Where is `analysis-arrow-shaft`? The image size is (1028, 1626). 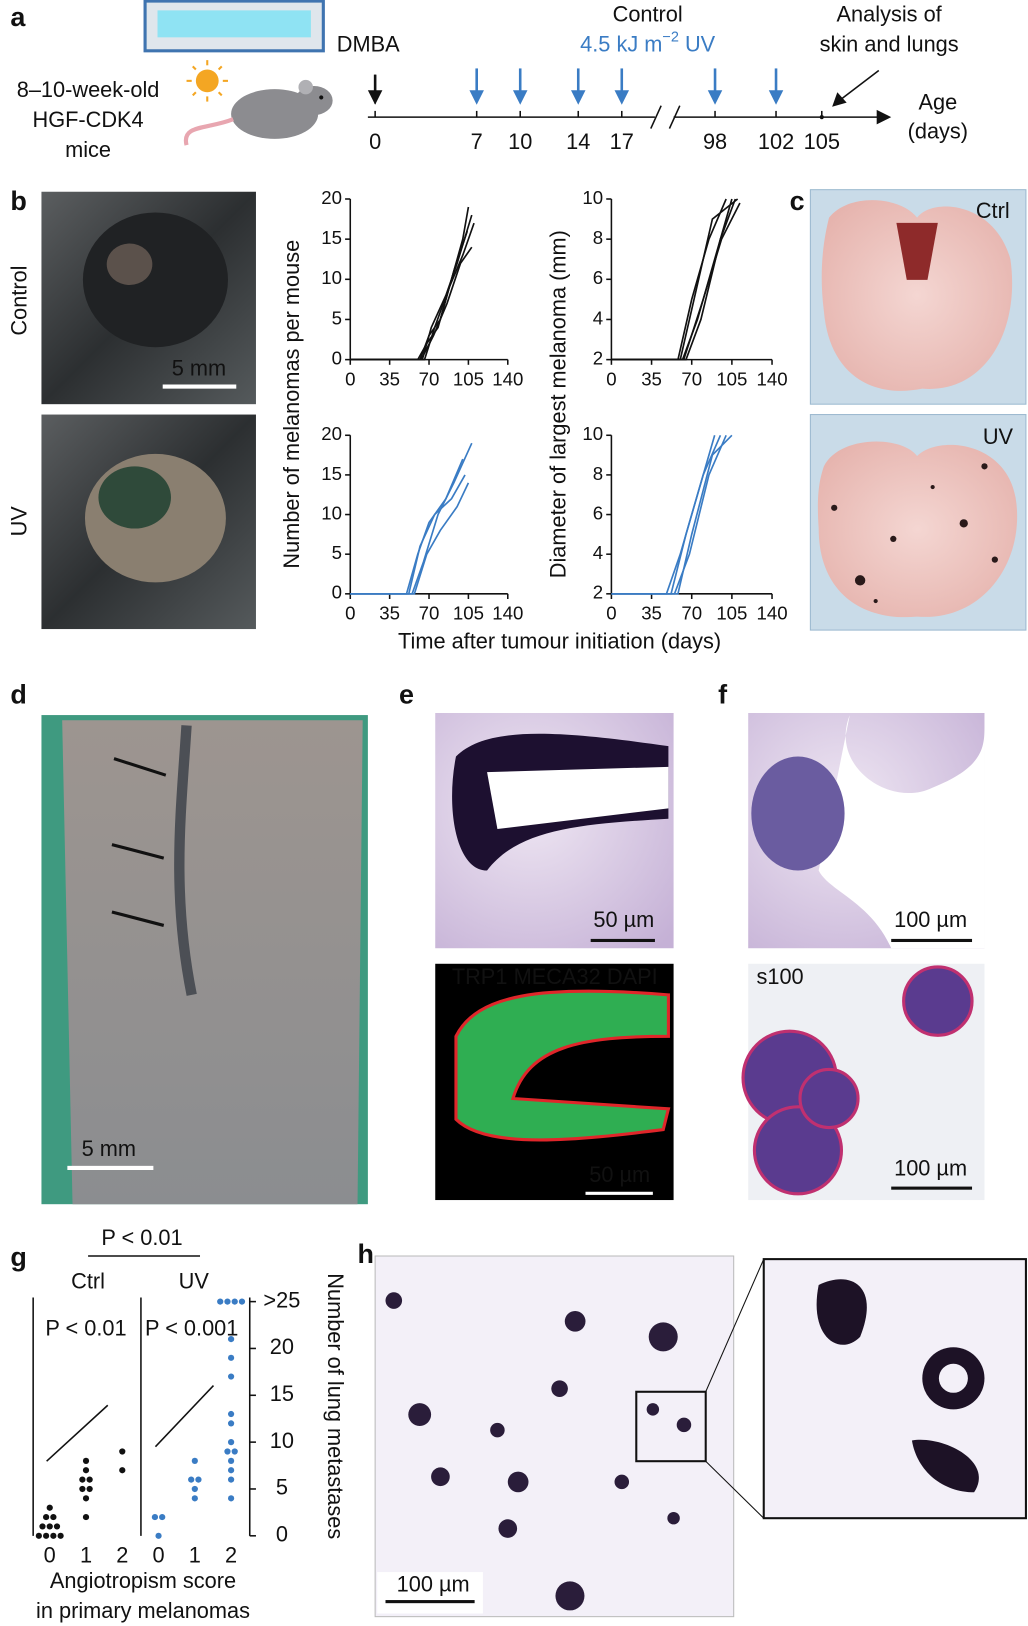
analysis-arrow-shaft is located at coordinates (859, 85).